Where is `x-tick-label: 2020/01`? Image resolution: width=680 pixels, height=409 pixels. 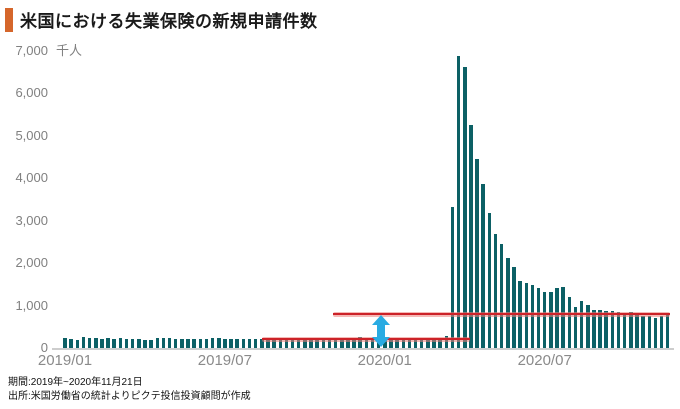
x-tick-label: 2020/01 is located at coordinates (384, 360).